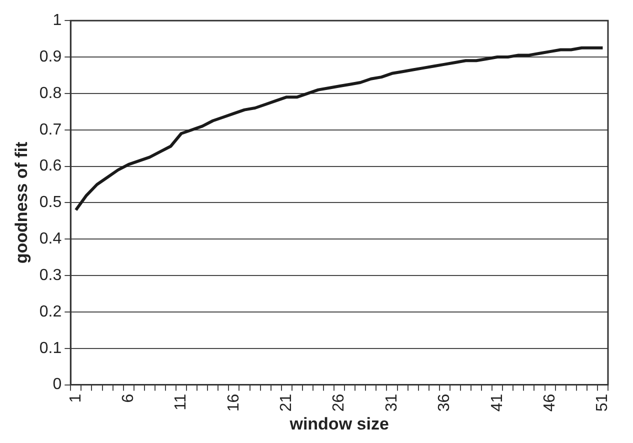 The width and height of the screenshot is (633, 443). I want to click on y-tick-label: 0.7, so click(50, 129).